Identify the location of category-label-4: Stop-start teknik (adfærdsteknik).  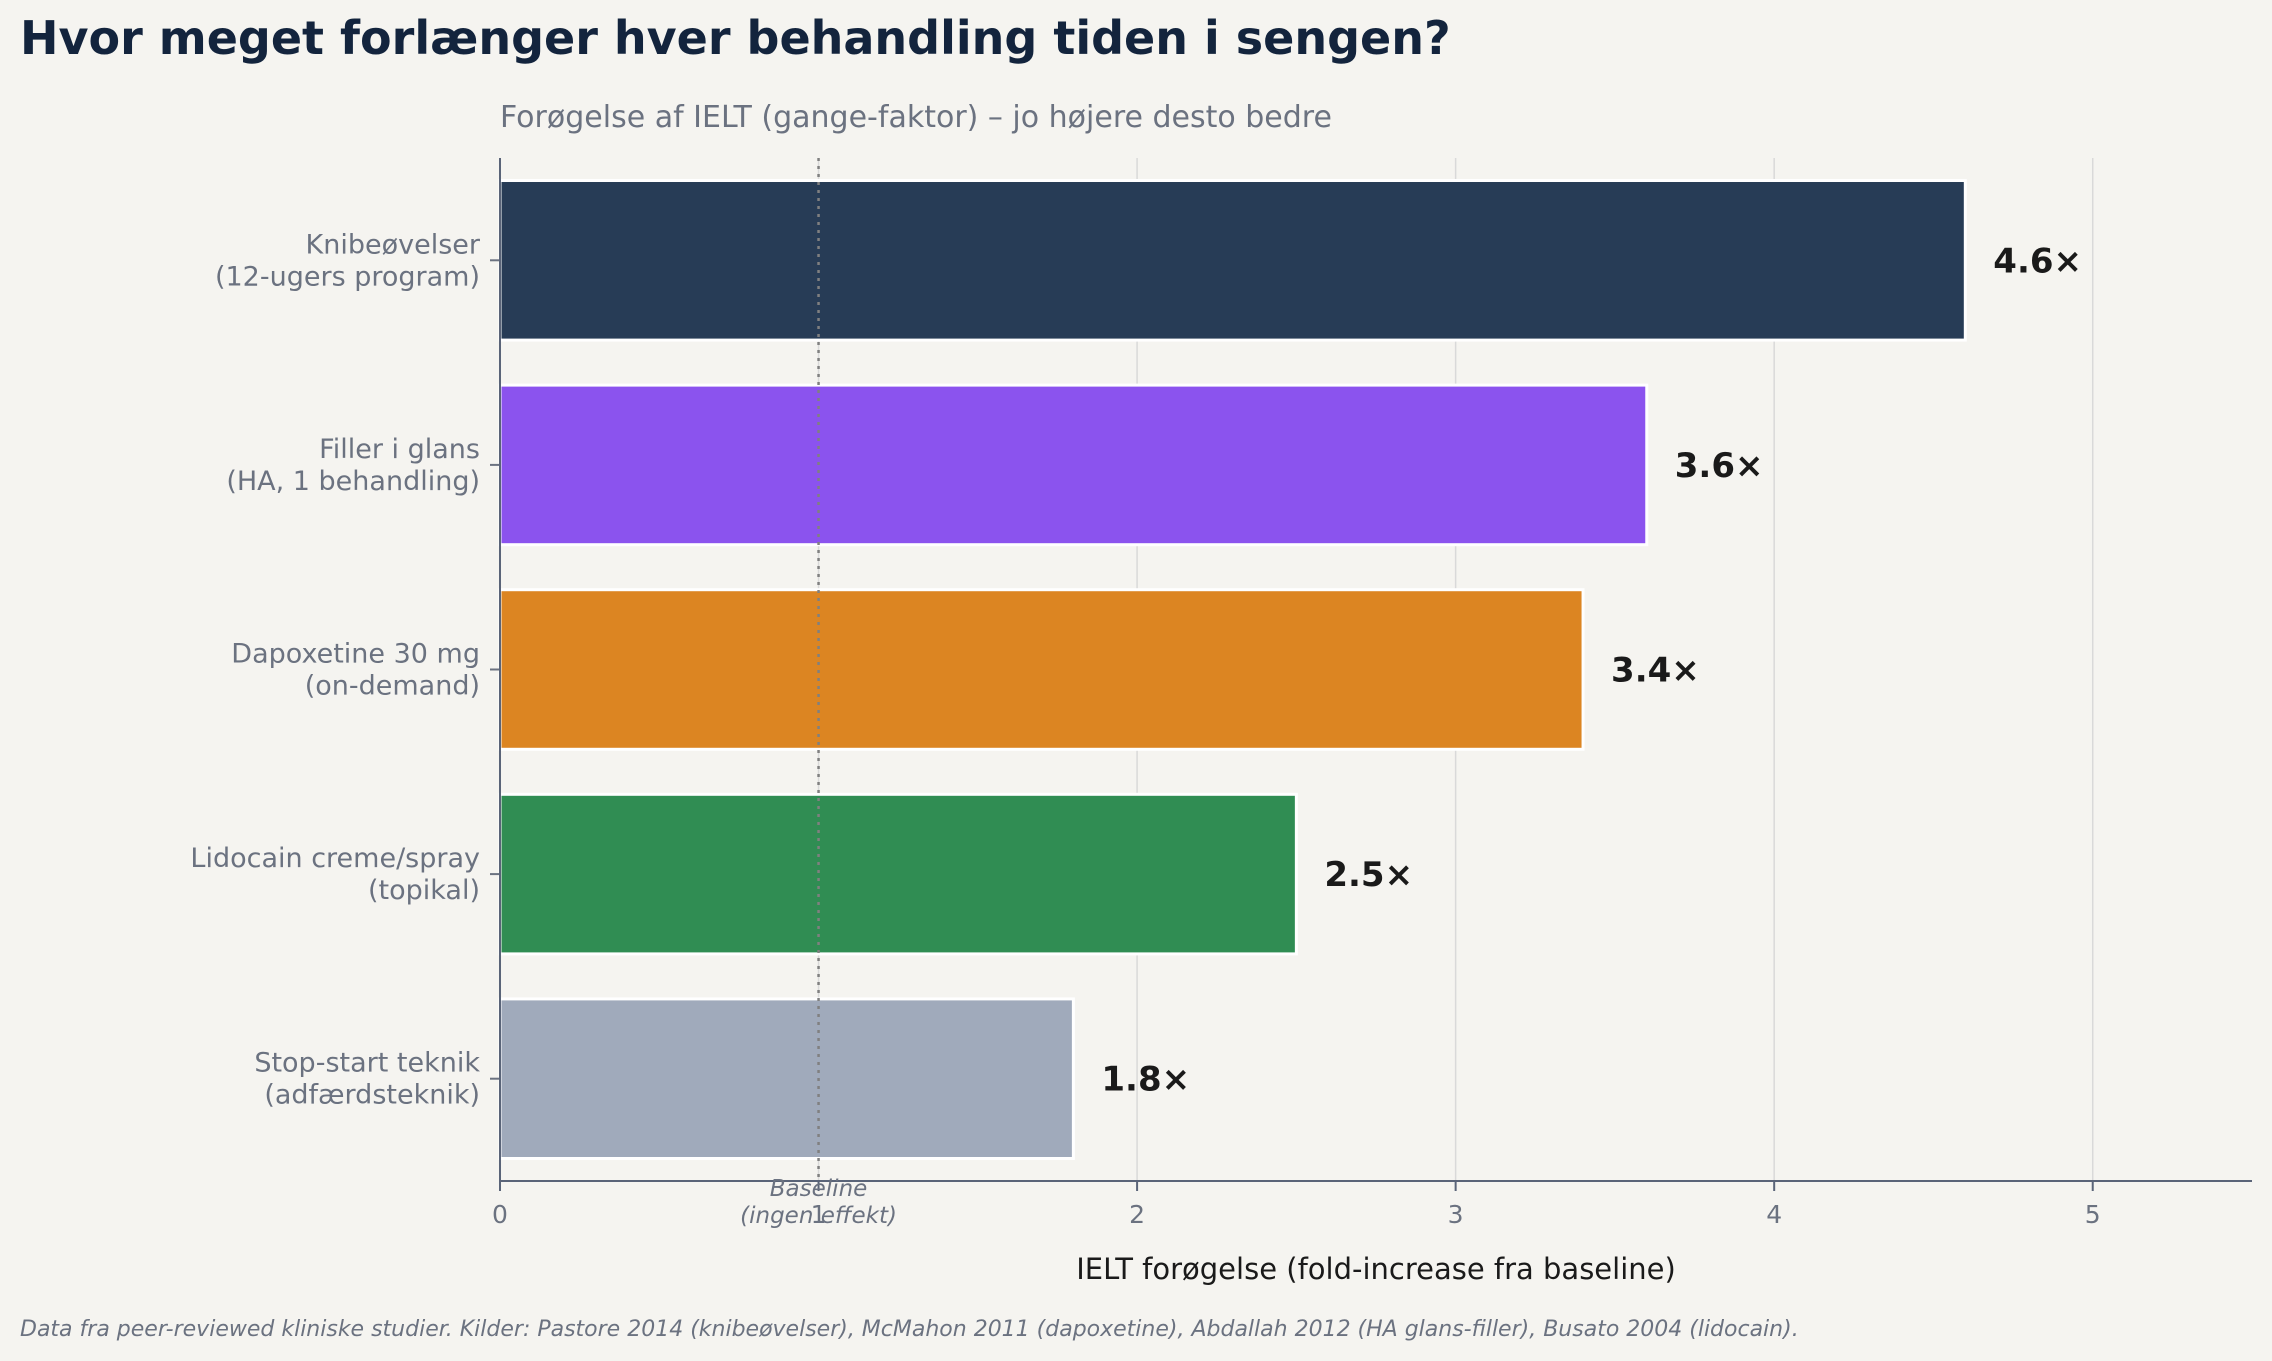
(367, 1079).